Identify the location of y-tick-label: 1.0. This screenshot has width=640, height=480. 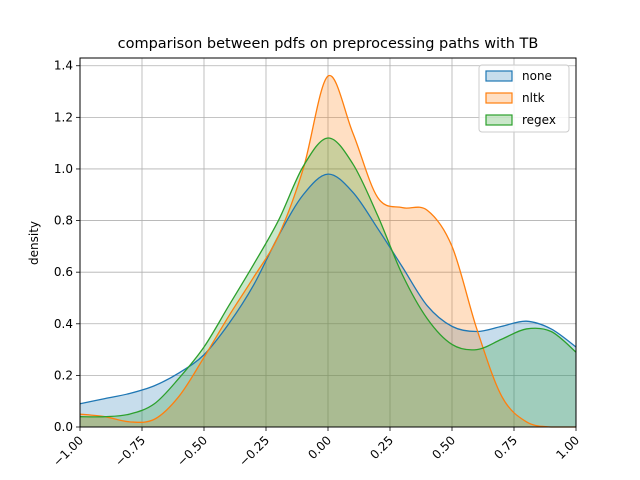
(63, 169).